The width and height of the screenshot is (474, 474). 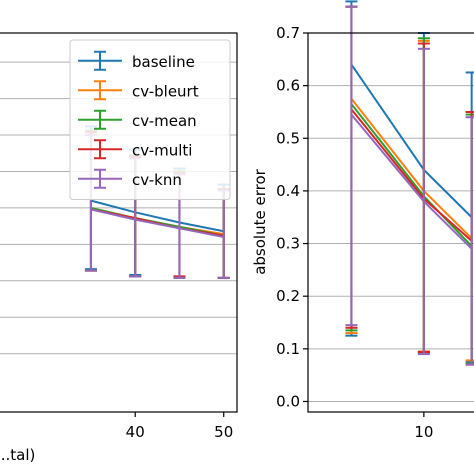 I want to click on legend-item: cv-multi, so click(x=135, y=149).